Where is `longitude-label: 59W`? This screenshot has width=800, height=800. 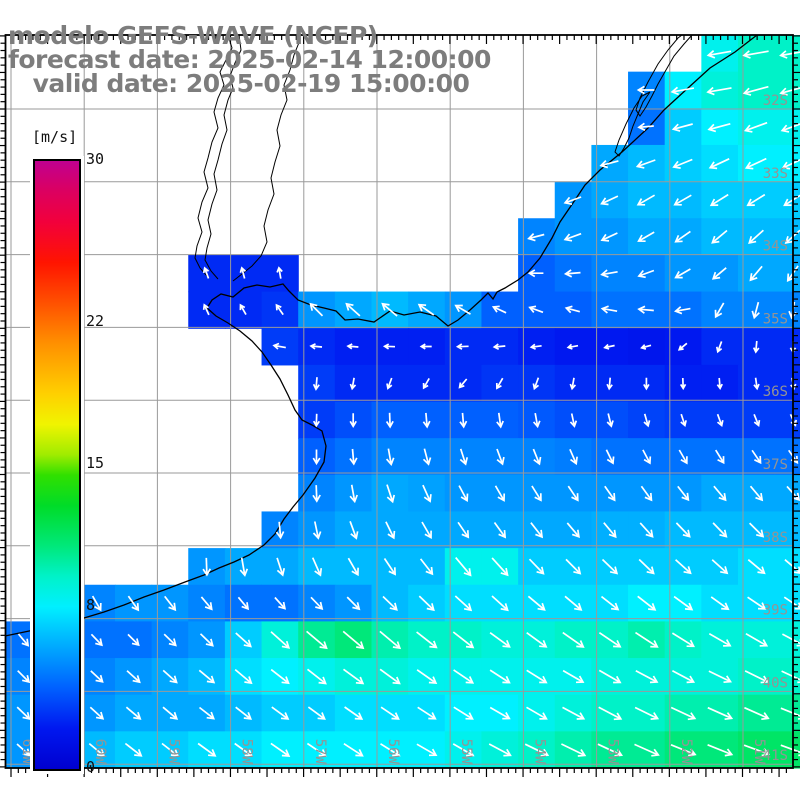
longitude-label: 59W is located at coordinates (173, 752).